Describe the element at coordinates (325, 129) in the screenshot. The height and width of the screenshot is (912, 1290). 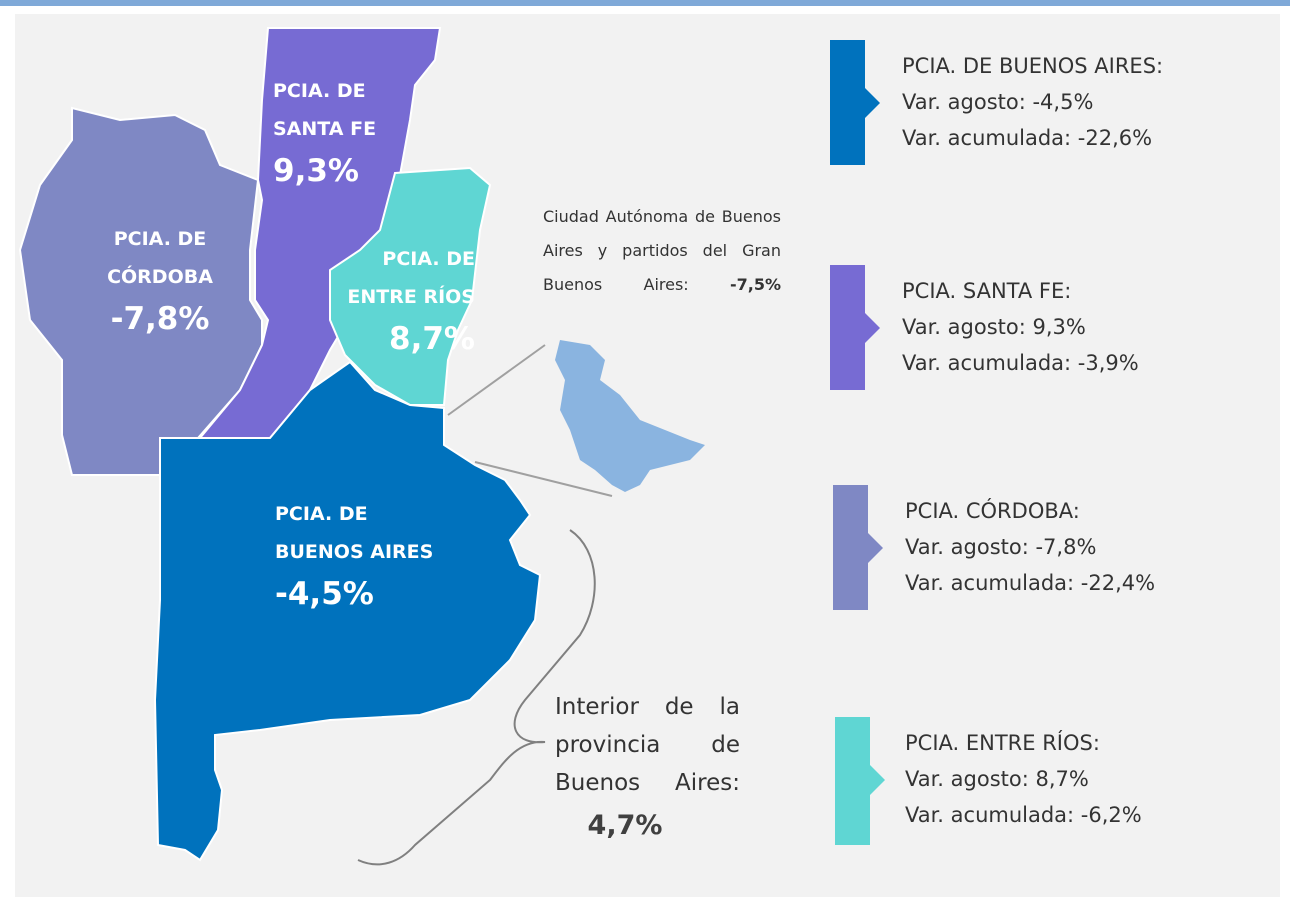
I see `region-name: SANTA FE` at that location.